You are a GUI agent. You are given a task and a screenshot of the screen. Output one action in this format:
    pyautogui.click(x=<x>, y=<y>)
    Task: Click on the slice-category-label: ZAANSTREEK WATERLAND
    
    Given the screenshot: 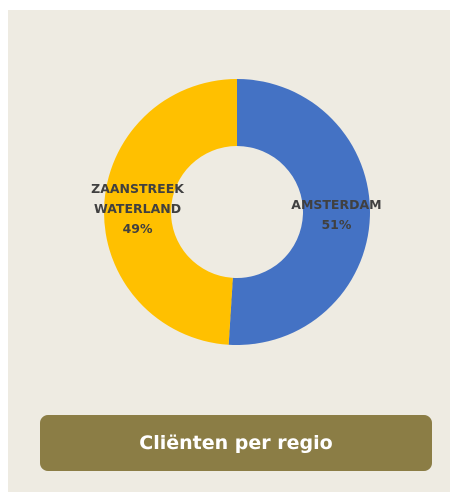 What is the action you would take?
    pyautogui.click(x=137, y=198)
    